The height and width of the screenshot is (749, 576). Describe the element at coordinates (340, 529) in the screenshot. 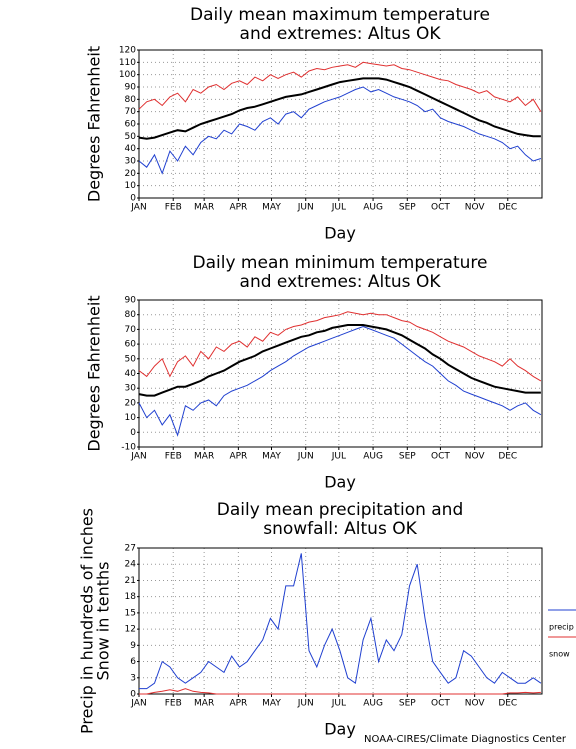

I see `chart-title: snowfall: Altus OK` at that location.